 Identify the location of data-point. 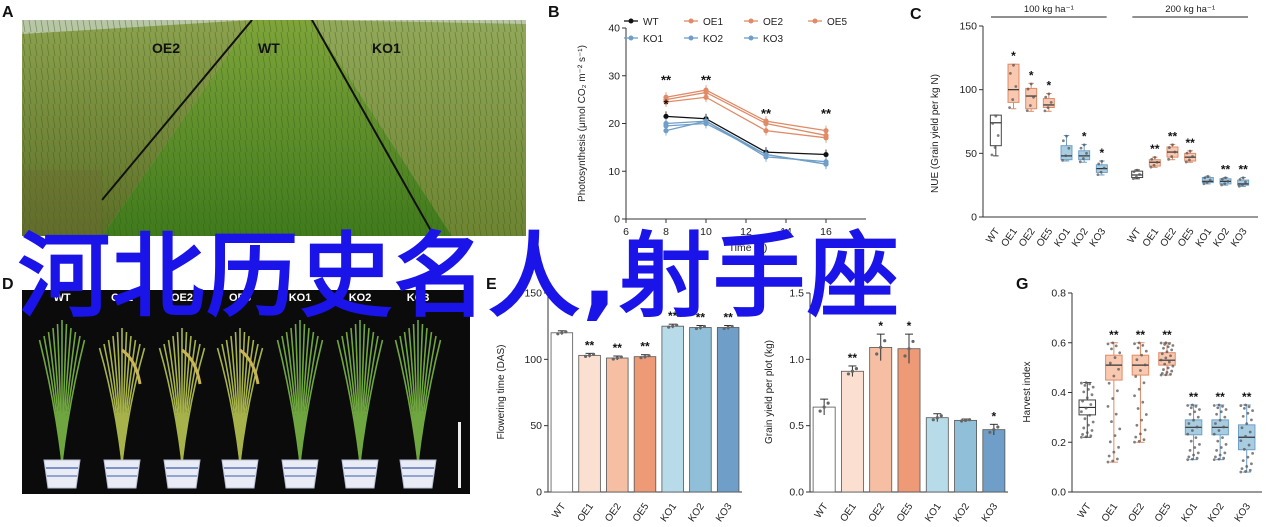
(666, 116).